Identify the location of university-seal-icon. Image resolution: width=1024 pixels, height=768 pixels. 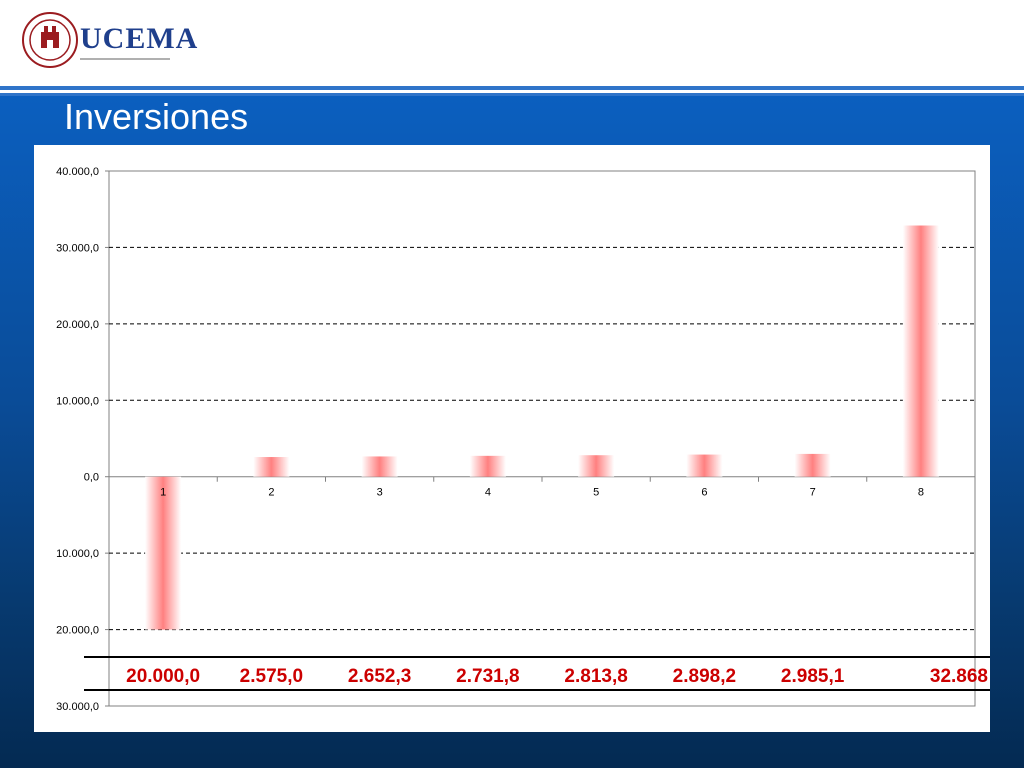
(50, 40).